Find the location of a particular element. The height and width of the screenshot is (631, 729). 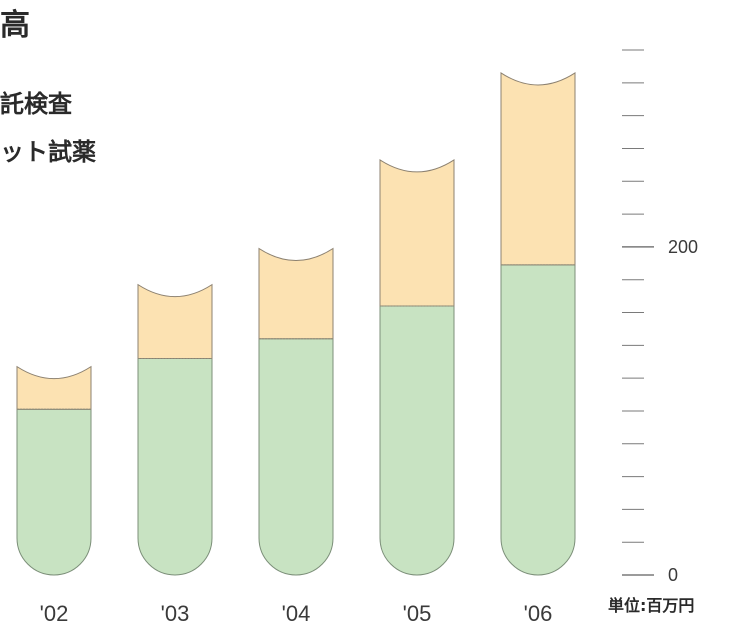

x-tick-label: '06 is located at coordinates (538, 613).